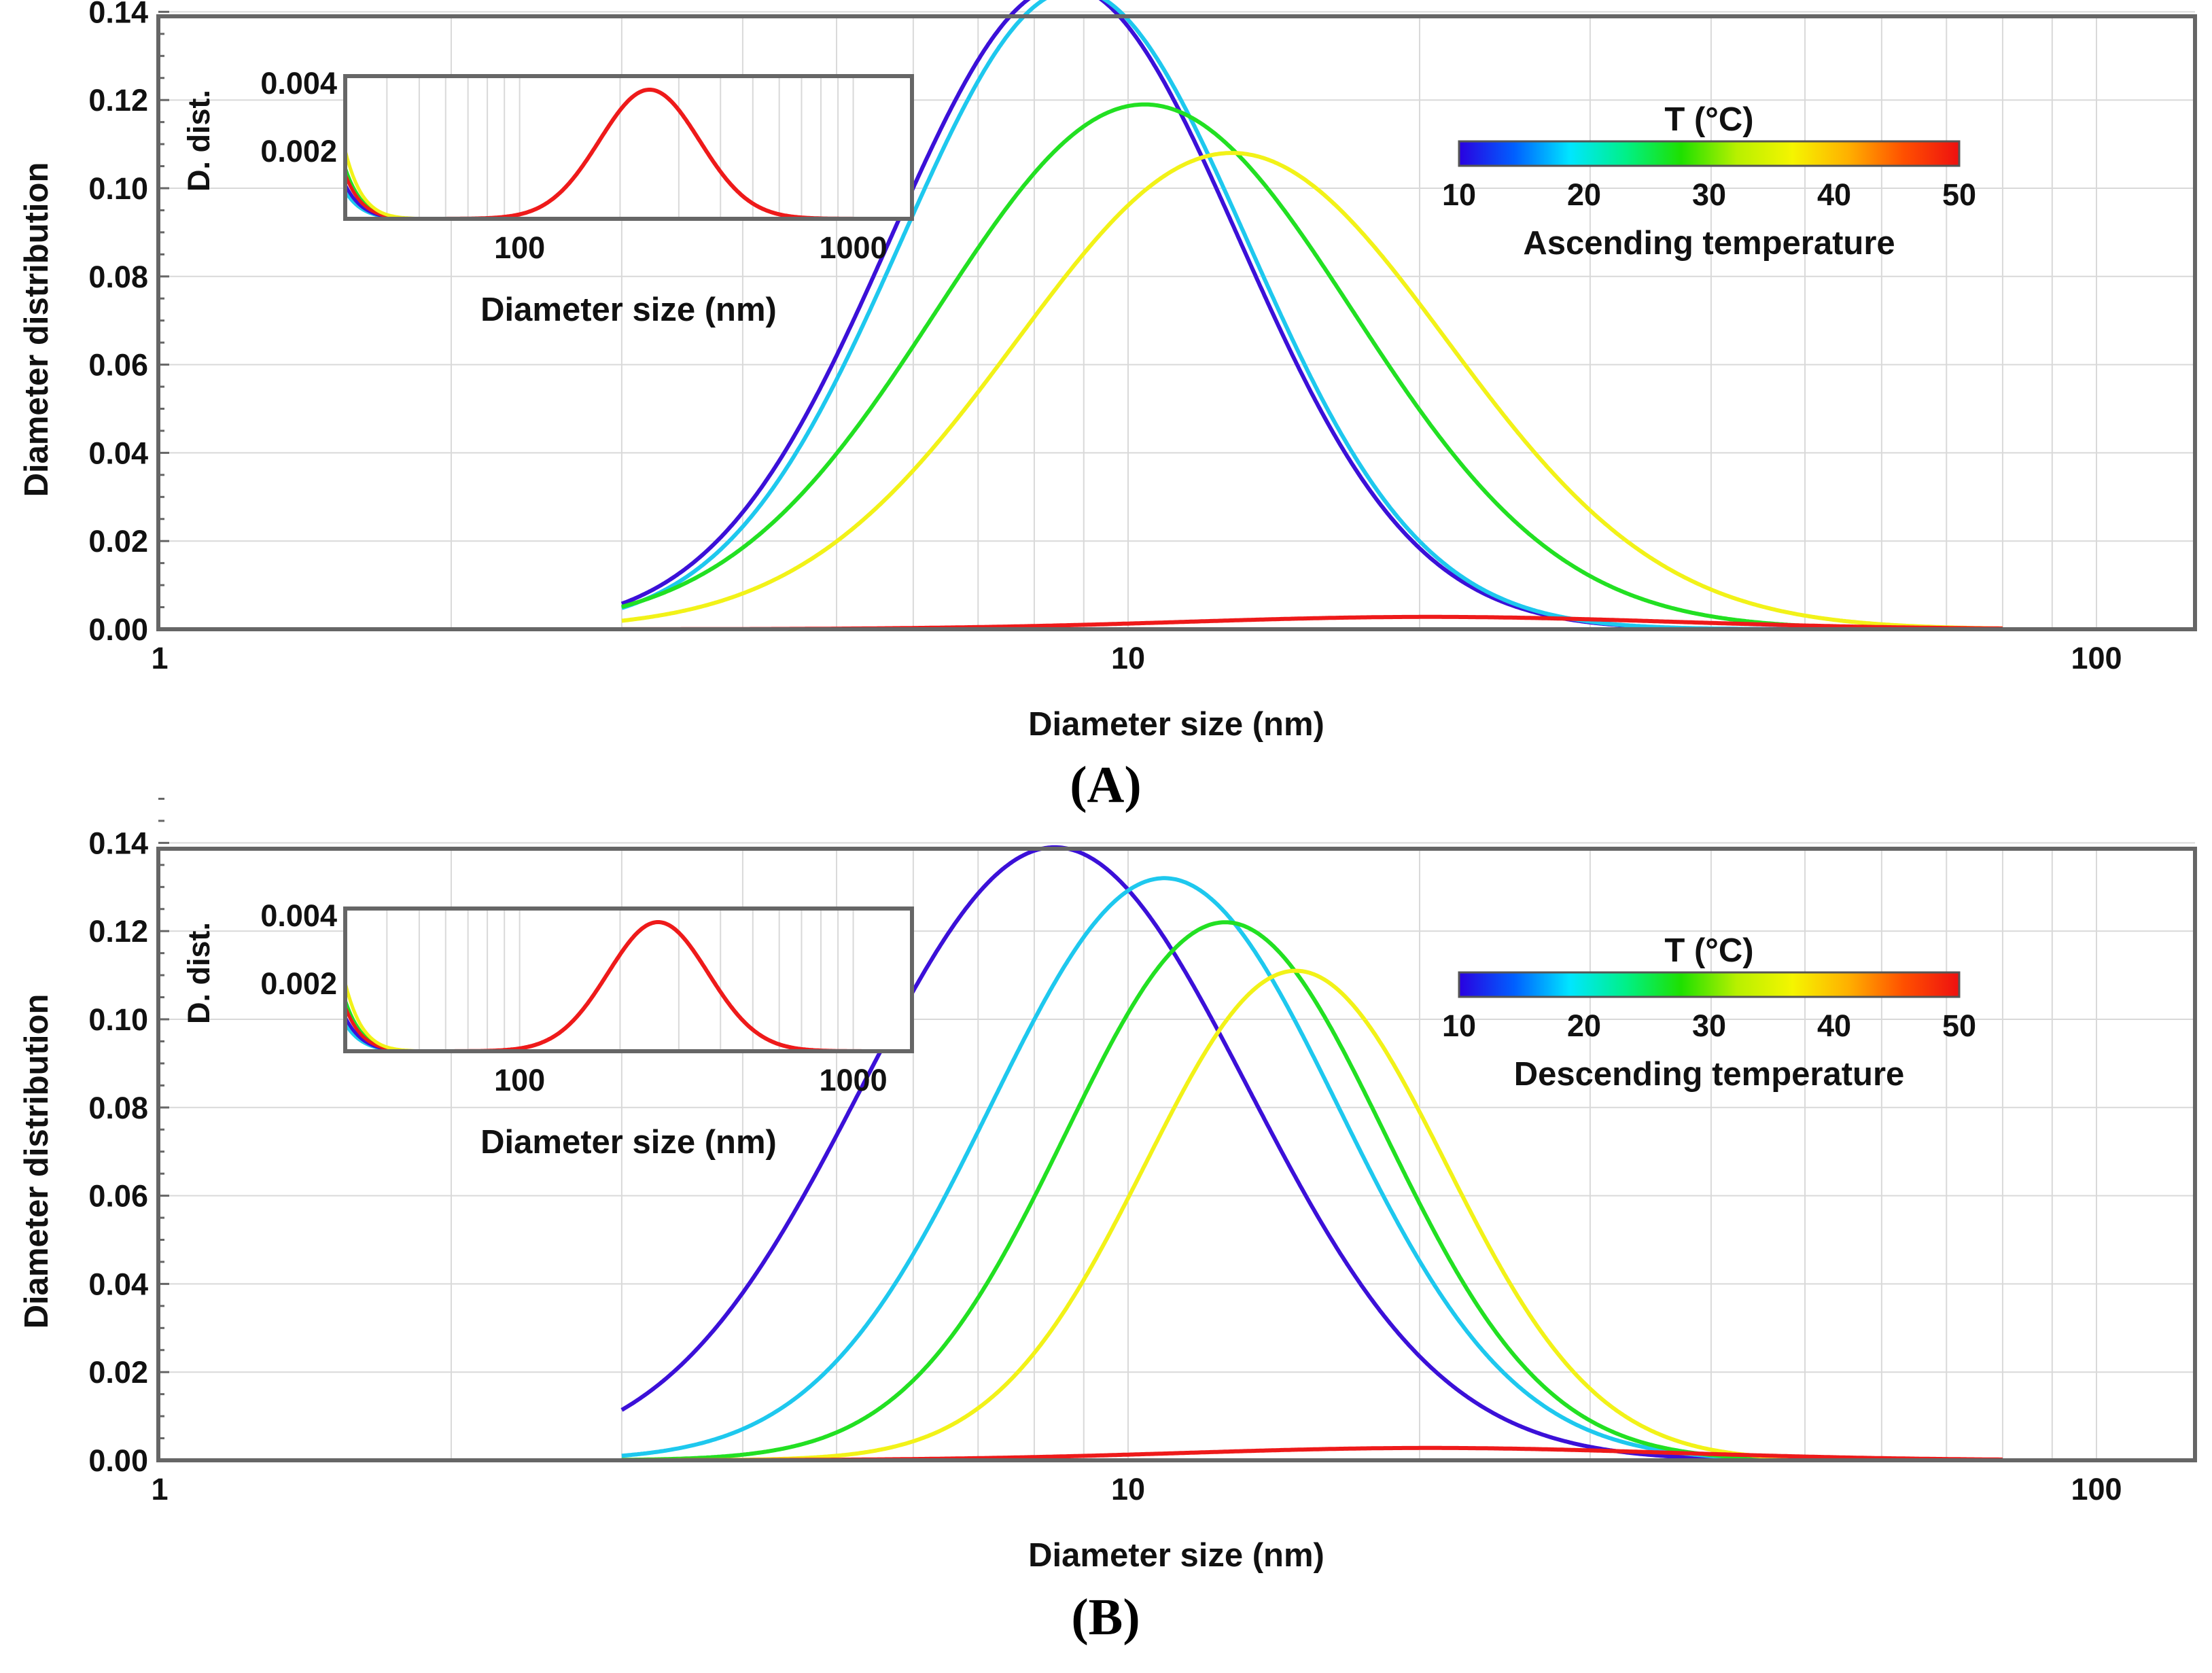 The width and height of the screenshot is (2212, 1673). I want to click on colorbar-label: Descending temperature, so click(1709, 1074).